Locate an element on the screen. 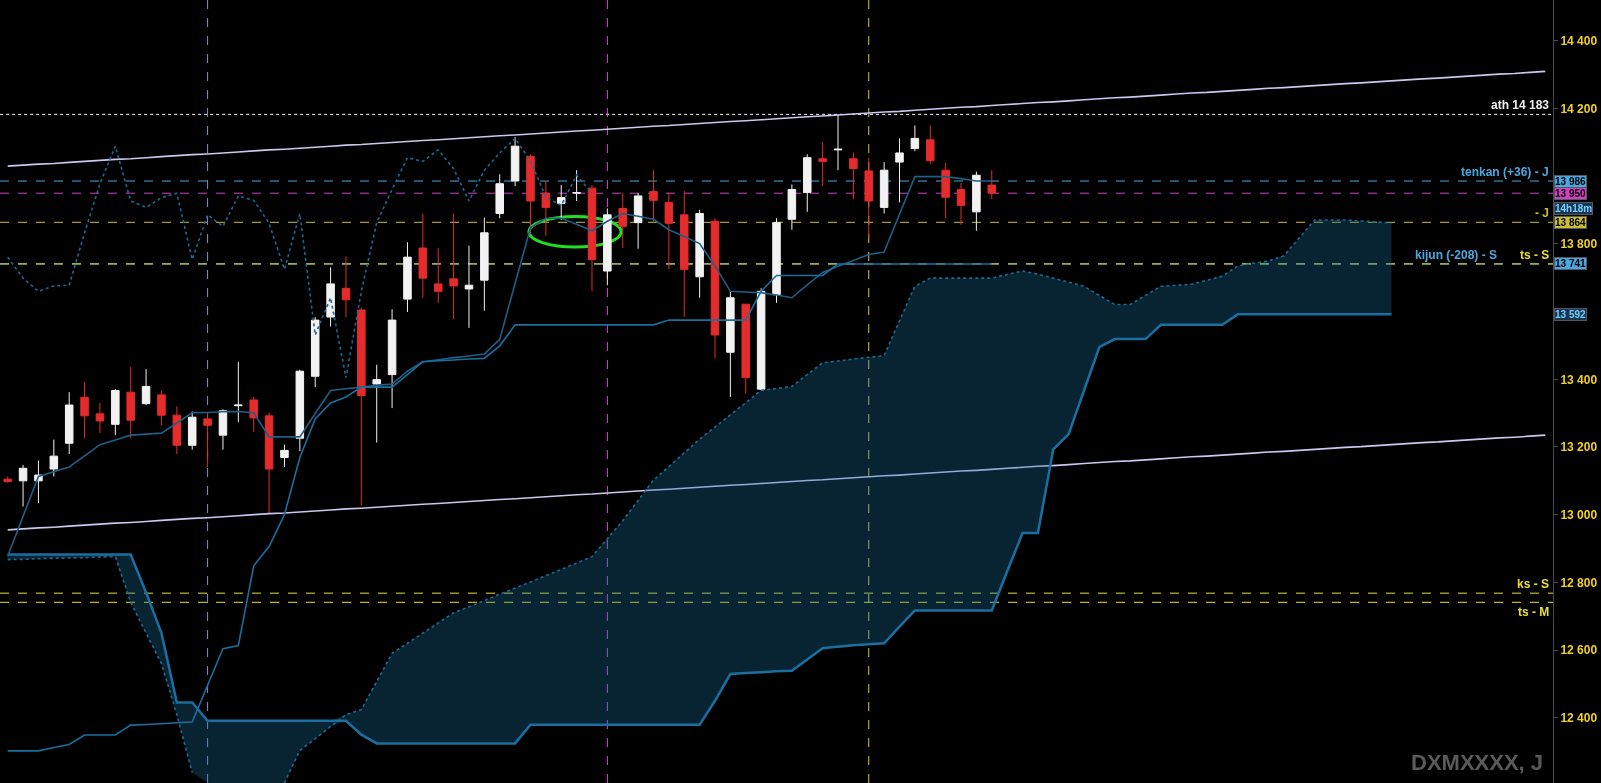 The width and height of the screenshot is (1601, 783). y-tick-label: 14 400 is located at coordinates (1579, 41).